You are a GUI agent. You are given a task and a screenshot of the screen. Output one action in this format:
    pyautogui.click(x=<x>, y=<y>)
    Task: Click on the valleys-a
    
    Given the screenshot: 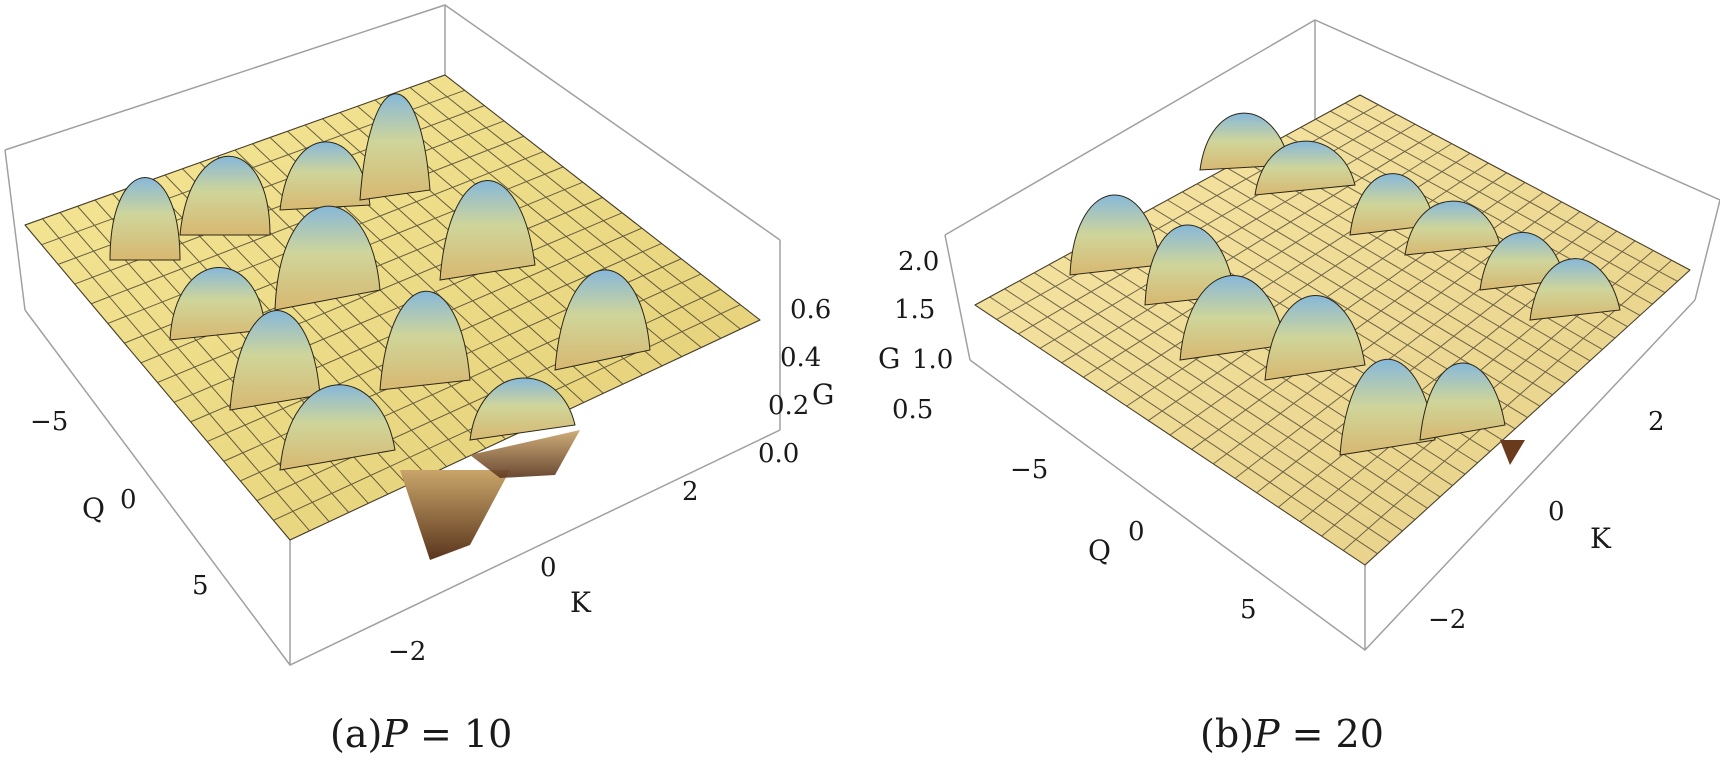 What is the action you would take?
    pyautogui.click(x=490, y=495)
    